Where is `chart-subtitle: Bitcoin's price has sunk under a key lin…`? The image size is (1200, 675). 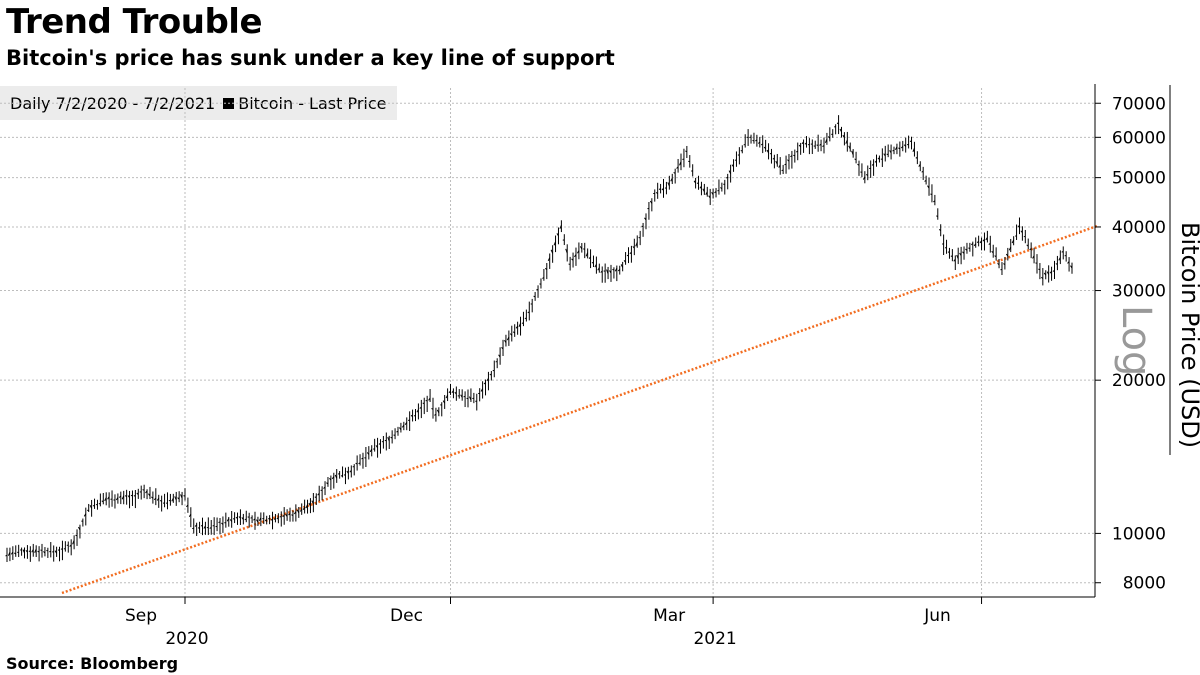 chart-subtitle: Bitcoin's price has sunk under a key lin… is located at coordinates (310, 58).